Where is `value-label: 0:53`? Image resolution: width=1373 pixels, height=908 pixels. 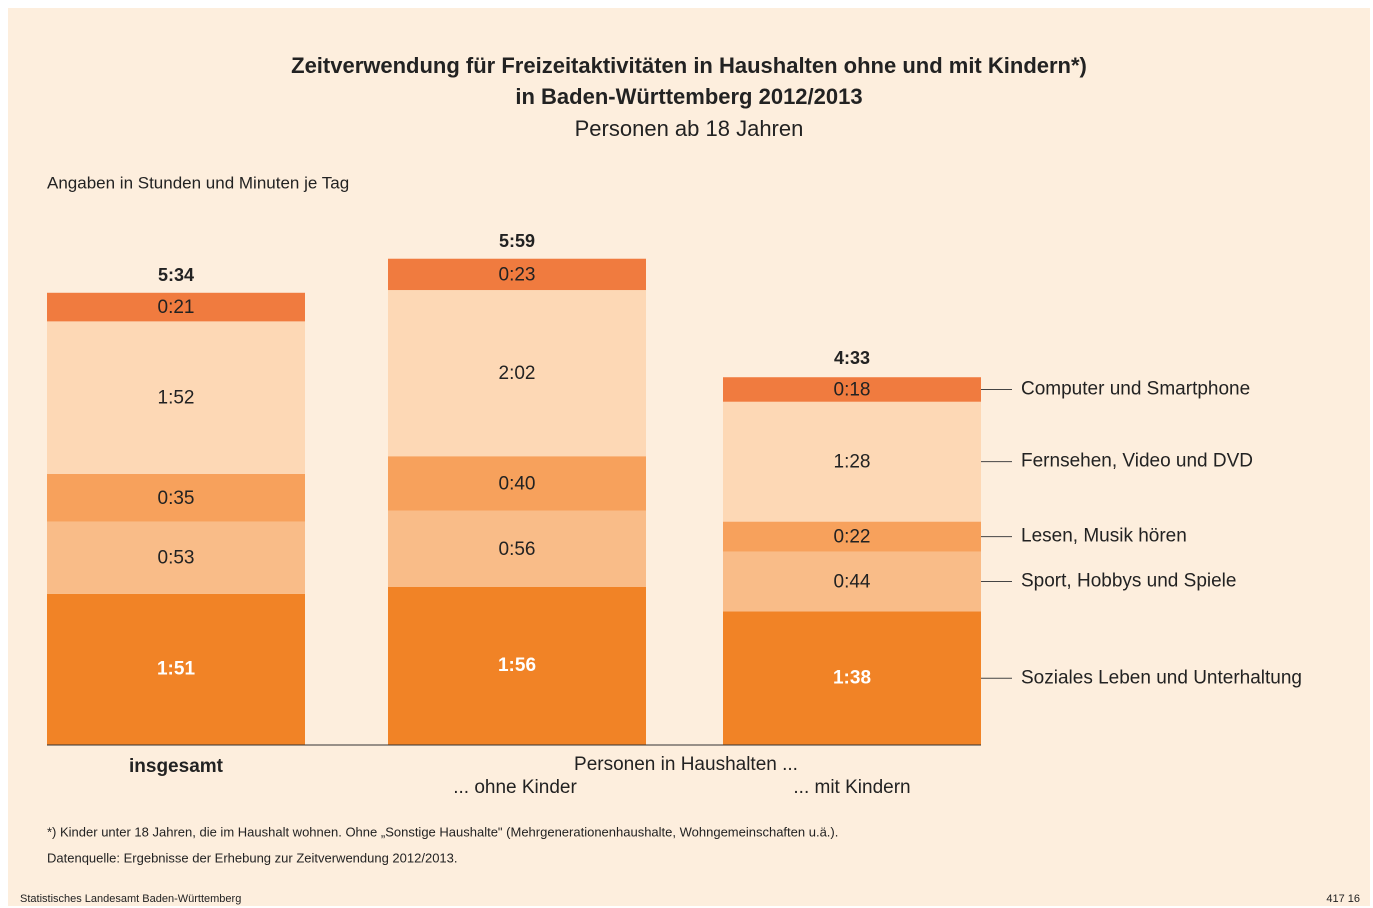
value-label: 0:53 is located at coordinates (176, 558).